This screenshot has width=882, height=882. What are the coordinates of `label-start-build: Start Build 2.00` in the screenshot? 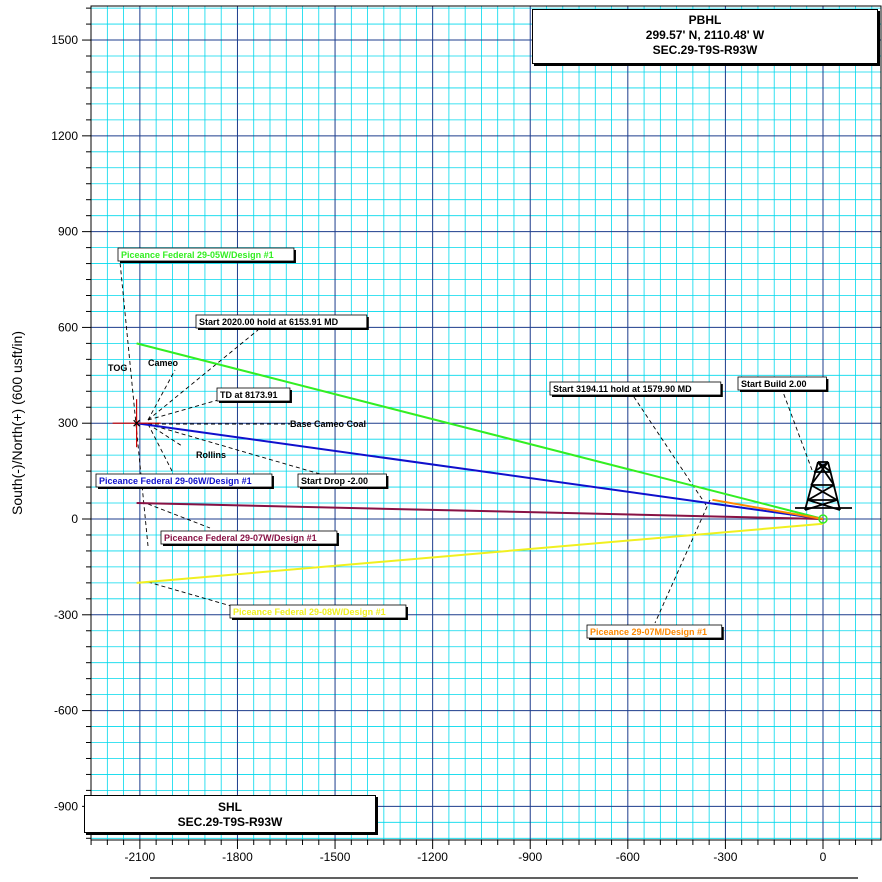 It's located at (783, 384).